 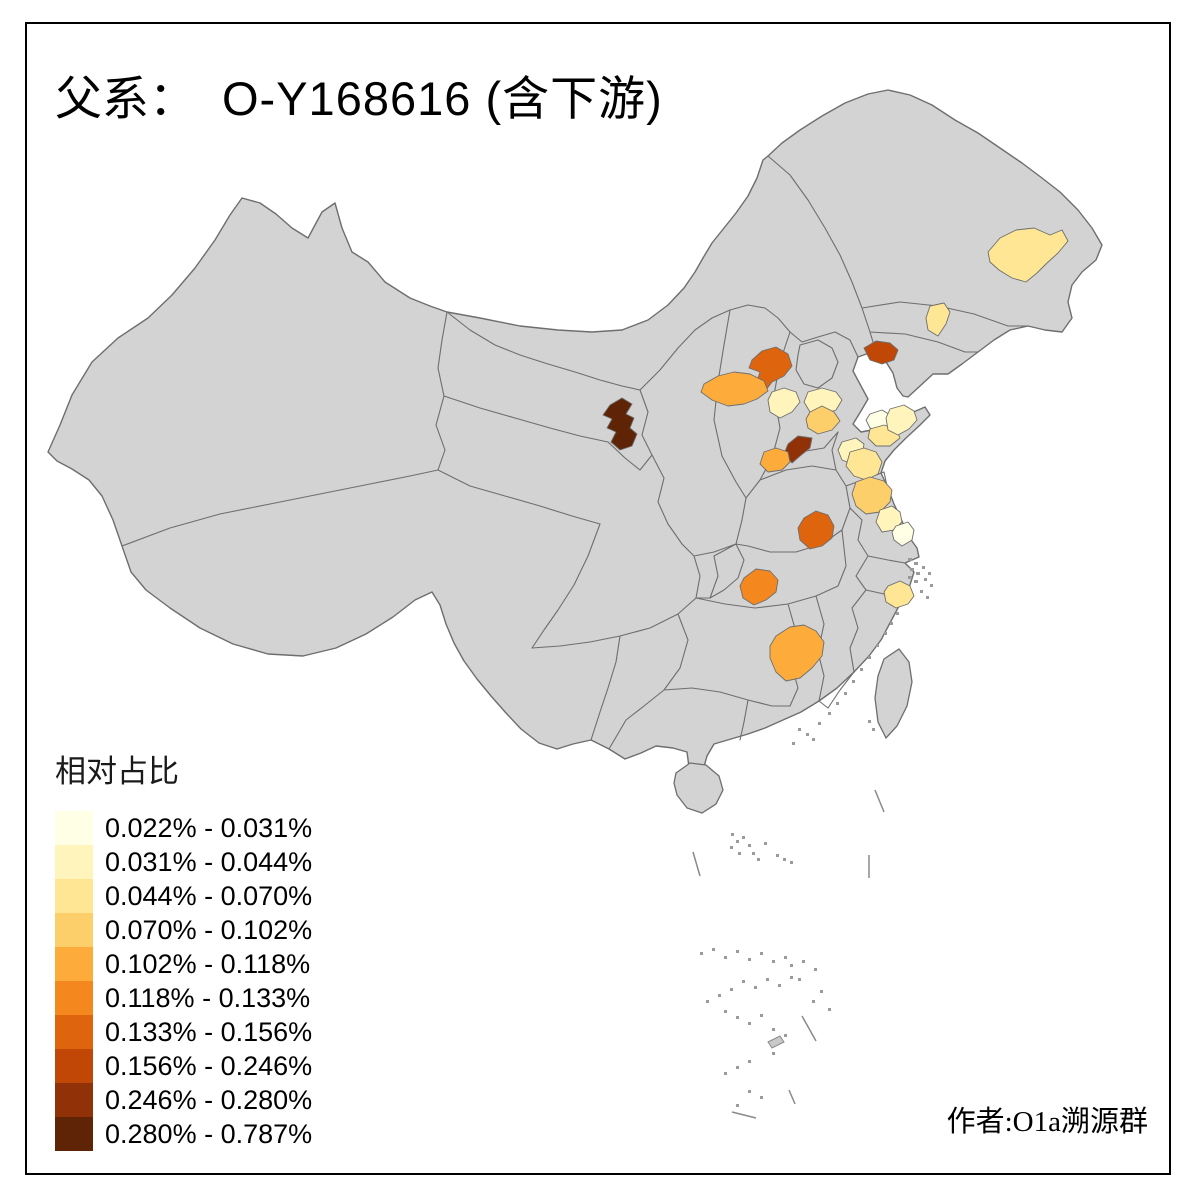 I want to click on map-region-hengshui, so click(x=823, y=420).